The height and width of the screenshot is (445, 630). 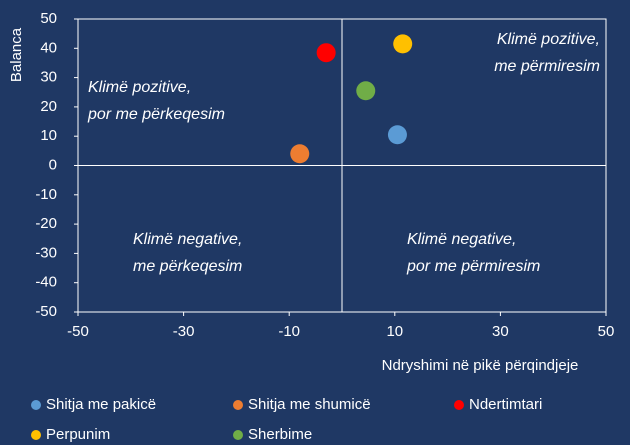 What do you see at coordinates (289, 331) in the screenshot?
I see `x-tick-label: -10` at bounding box center [289, 331].